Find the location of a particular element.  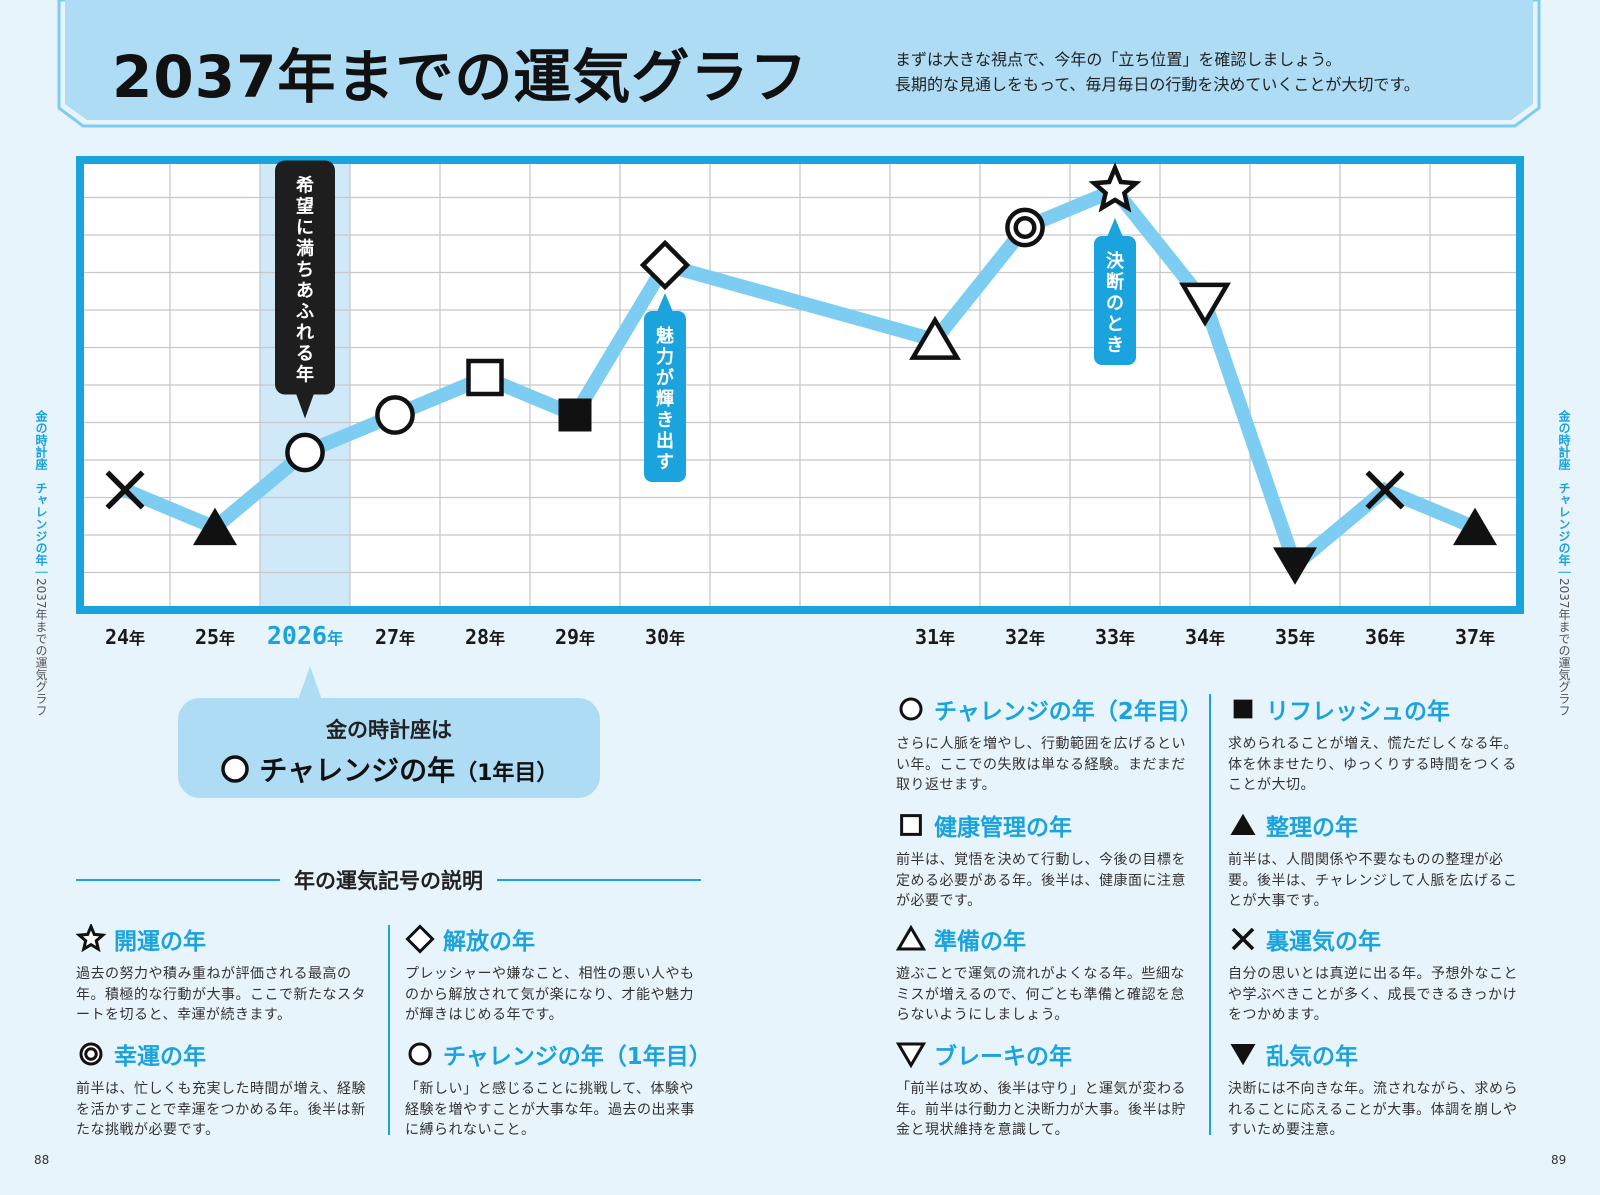

tick-label-1: 24年 is located at coordinates (125, 637).